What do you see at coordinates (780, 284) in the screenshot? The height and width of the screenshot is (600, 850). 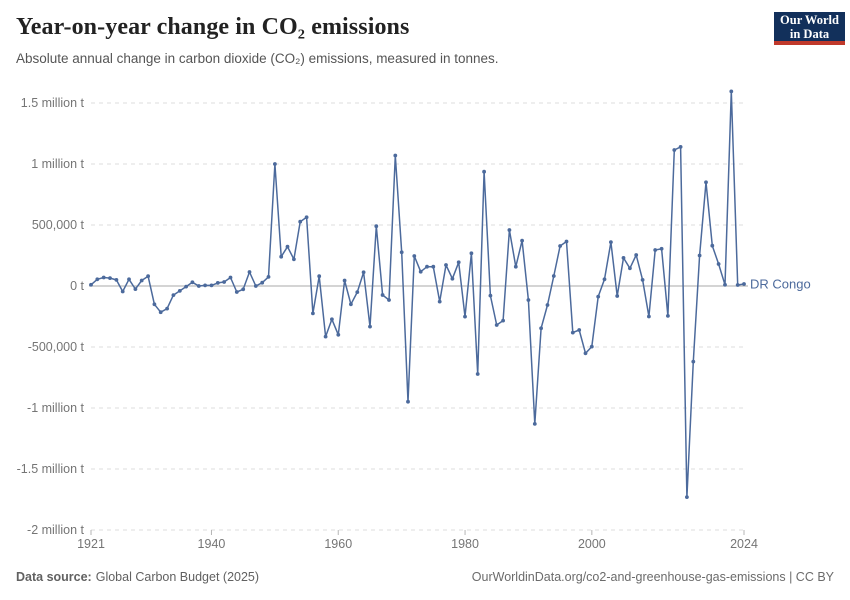 I see `entity-label: DR Congo` at bounding box center [780, 284].